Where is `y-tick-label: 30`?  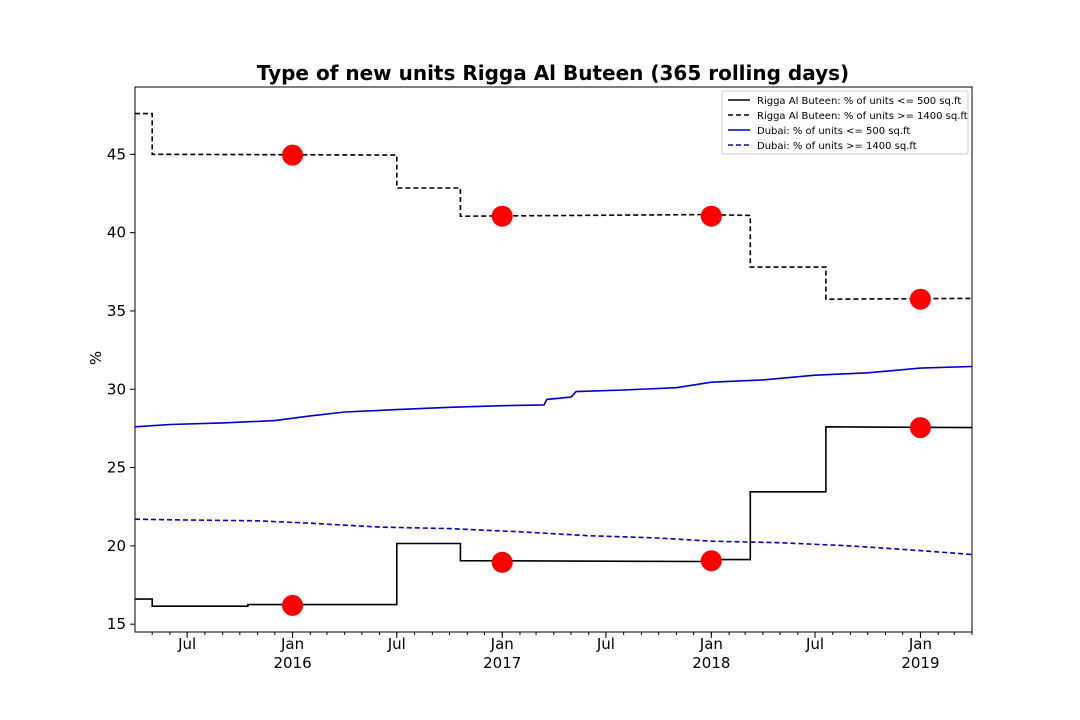 y-tick-label: 30 is located at coordinates (116, 389).